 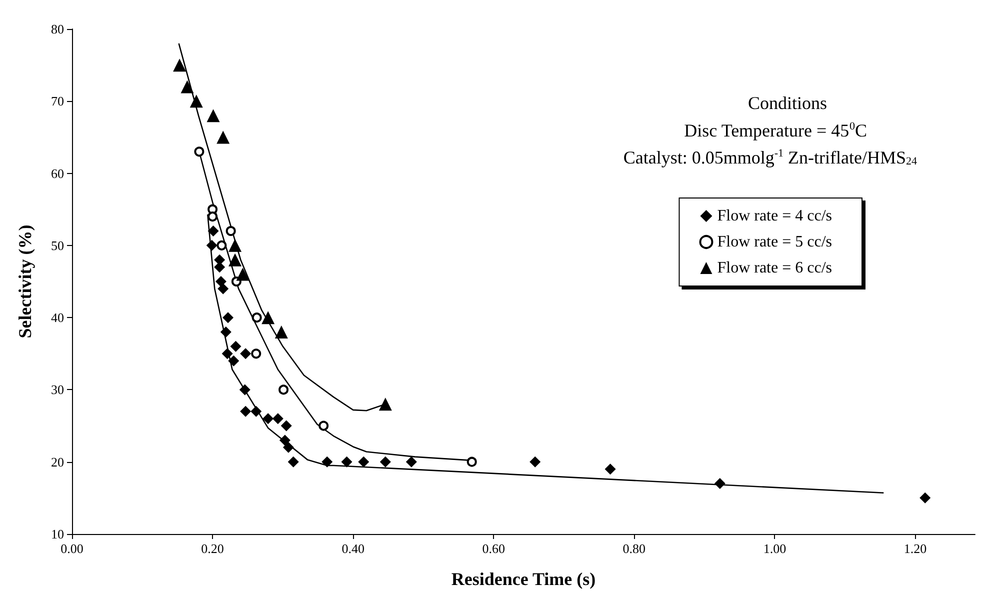 I want to click on y-tick-label: 50, so click(x=57, y=245).